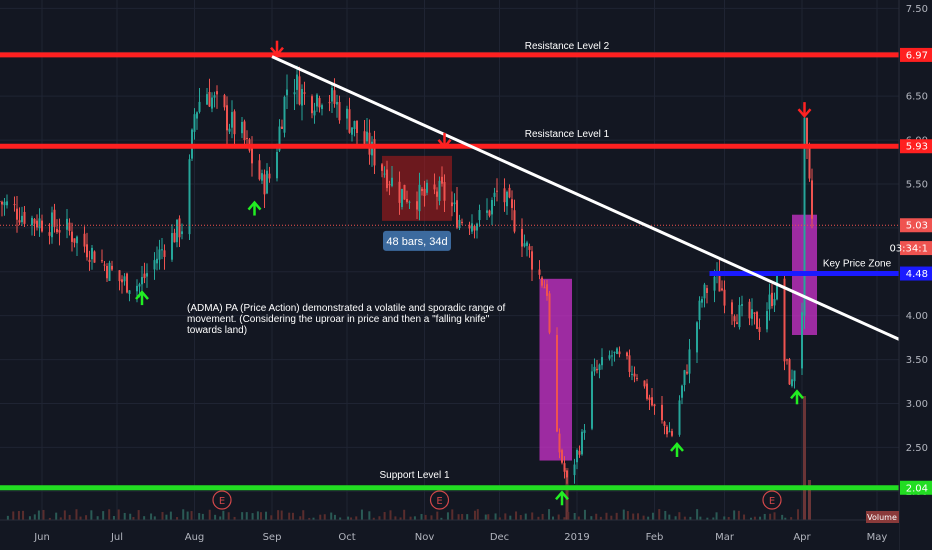 This screenshot has height=550, width=932. I want to click on annotation-line-2: towards land), so click(217, 330).